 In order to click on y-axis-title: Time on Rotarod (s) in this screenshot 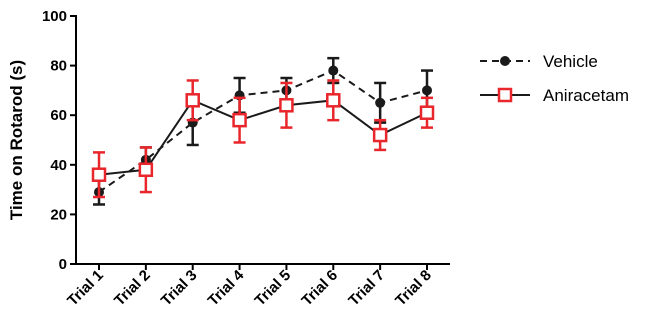, I will do `click(16, 140)`.